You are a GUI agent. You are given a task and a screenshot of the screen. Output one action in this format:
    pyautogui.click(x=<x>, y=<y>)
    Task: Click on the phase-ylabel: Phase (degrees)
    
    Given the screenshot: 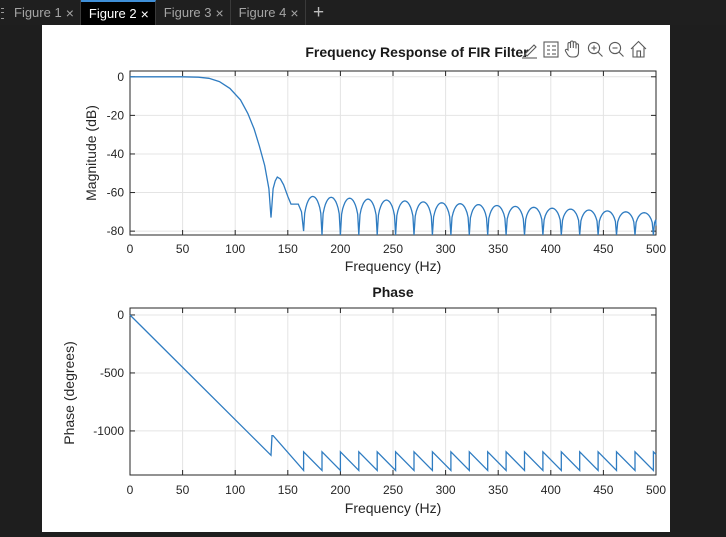 What is the action you would take?
    pyautogui.click(x=69, y=393)
    